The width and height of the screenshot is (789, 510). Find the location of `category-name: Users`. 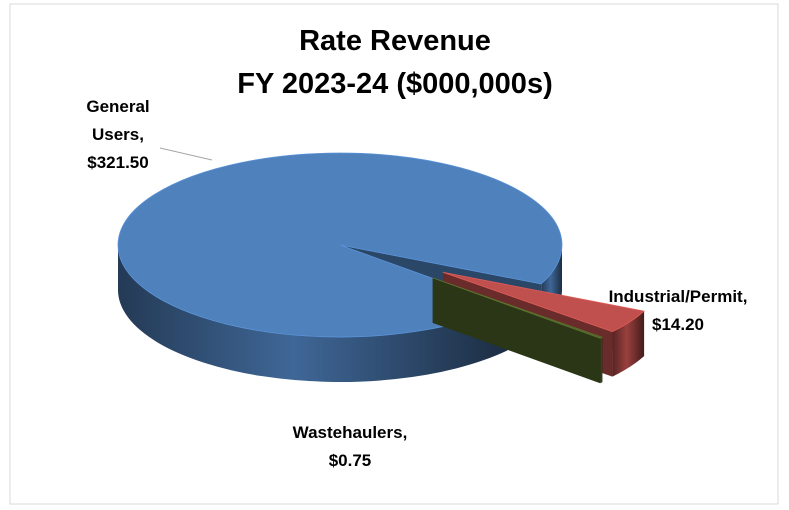

category-name: Users is located at coordinates (115, 134).